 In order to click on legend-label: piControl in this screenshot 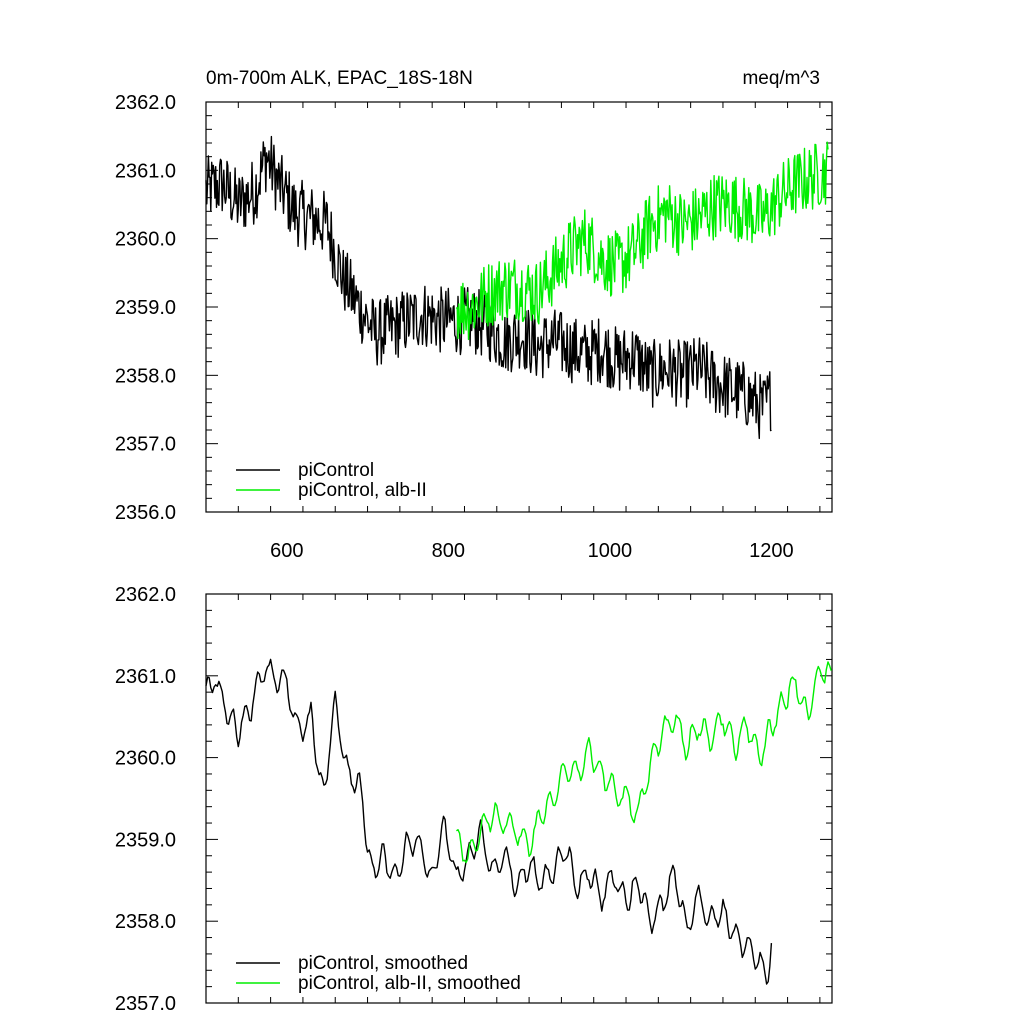, I will do `click(336, 470)`.